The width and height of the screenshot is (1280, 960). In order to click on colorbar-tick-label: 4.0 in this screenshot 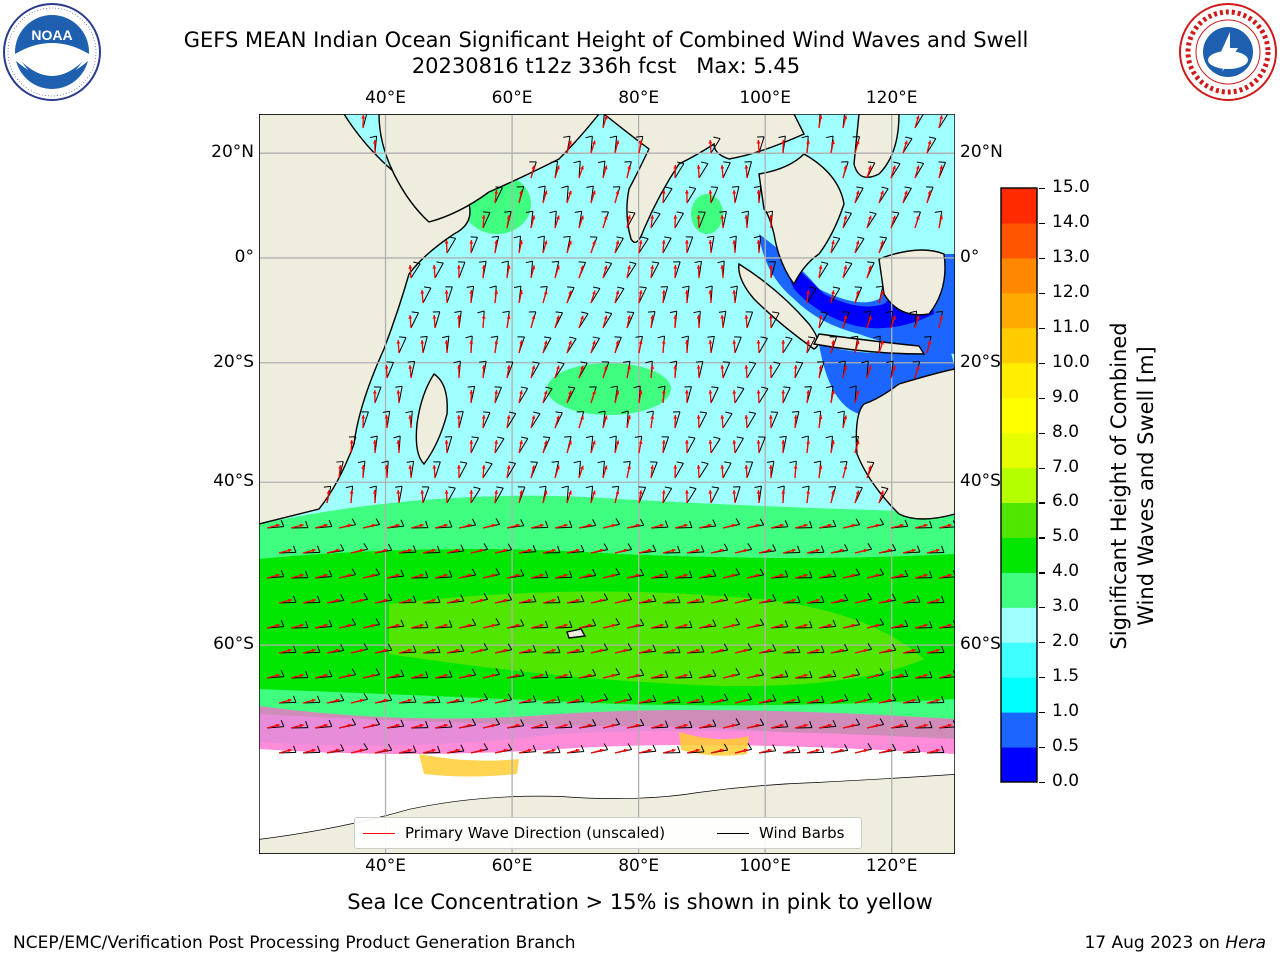, I will do `click(1066, 571)`.